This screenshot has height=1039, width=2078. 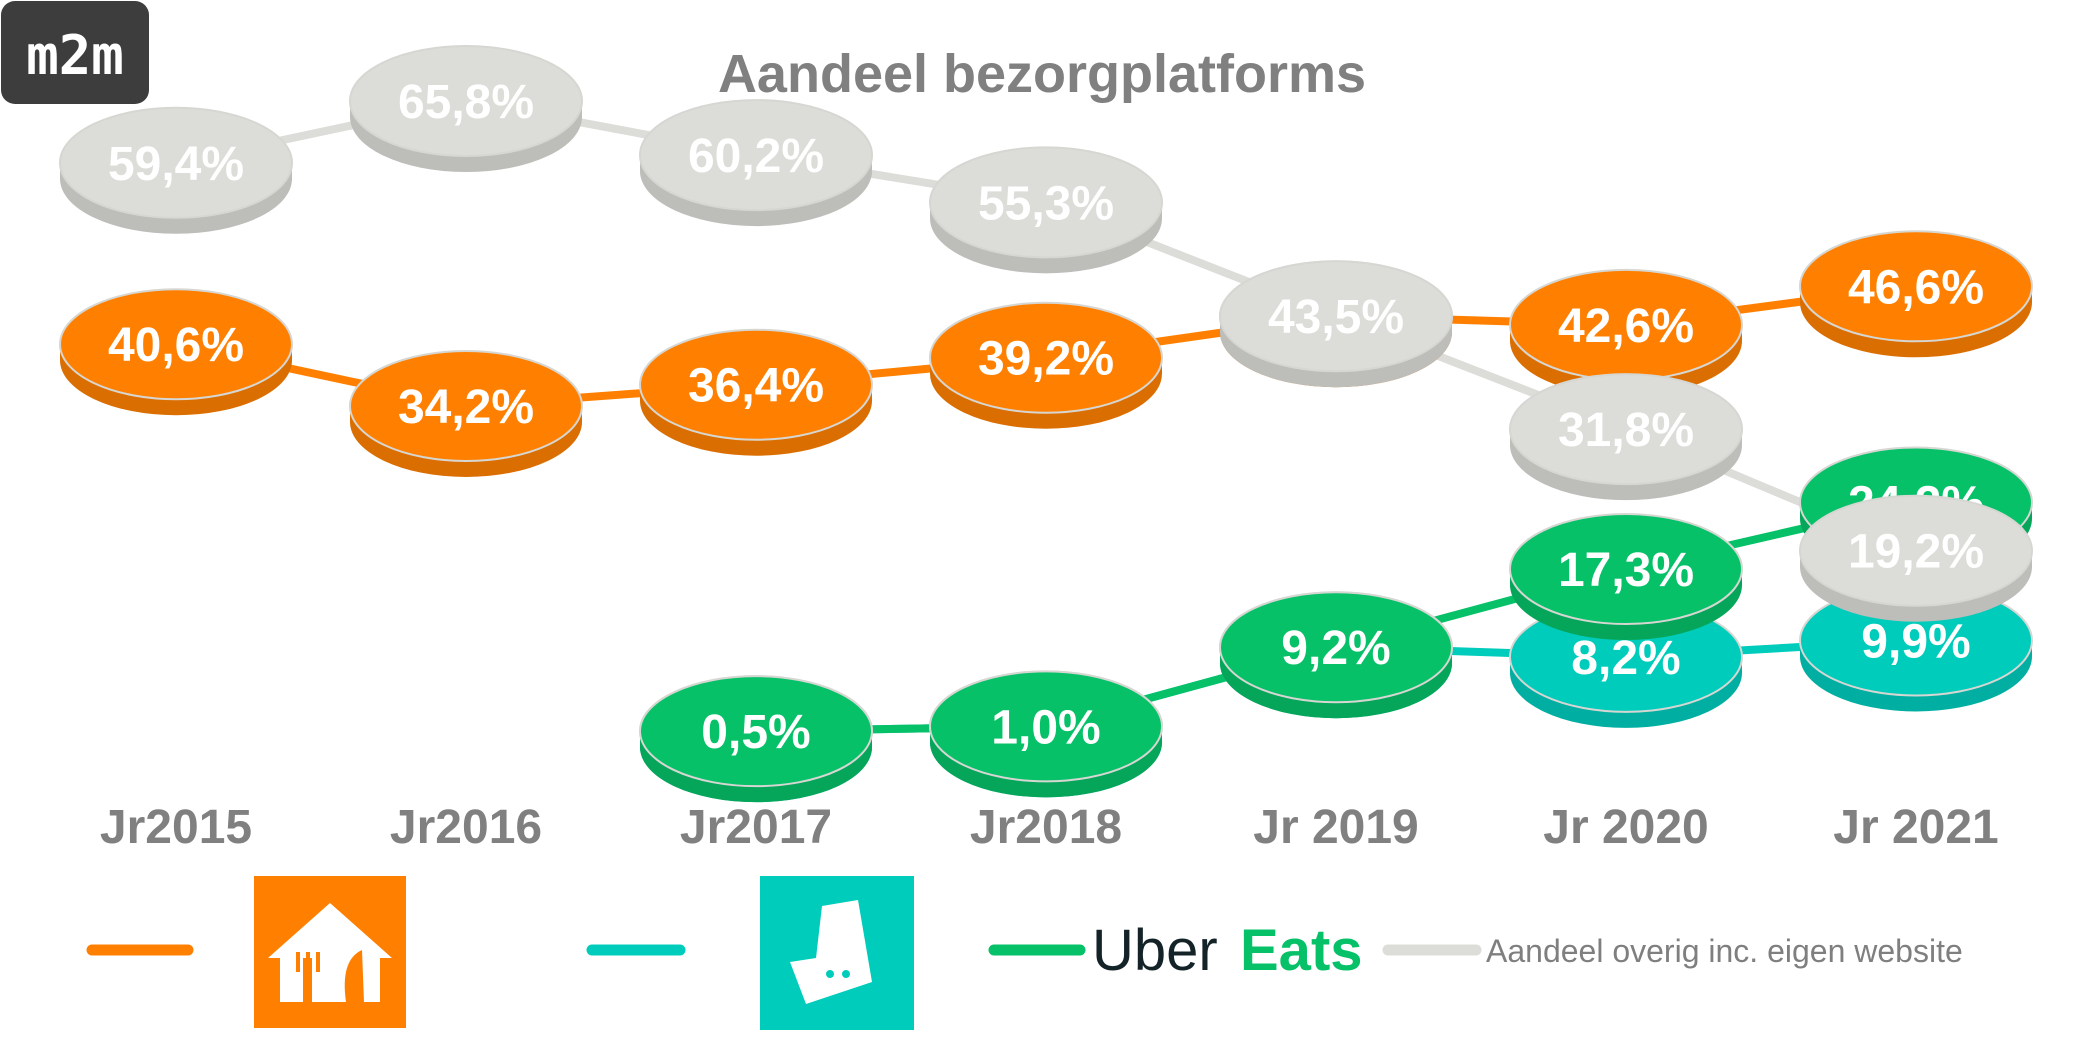 I want to click on data-label-thuisbezorgd: 39,2%, so click(x=1046, y=359).